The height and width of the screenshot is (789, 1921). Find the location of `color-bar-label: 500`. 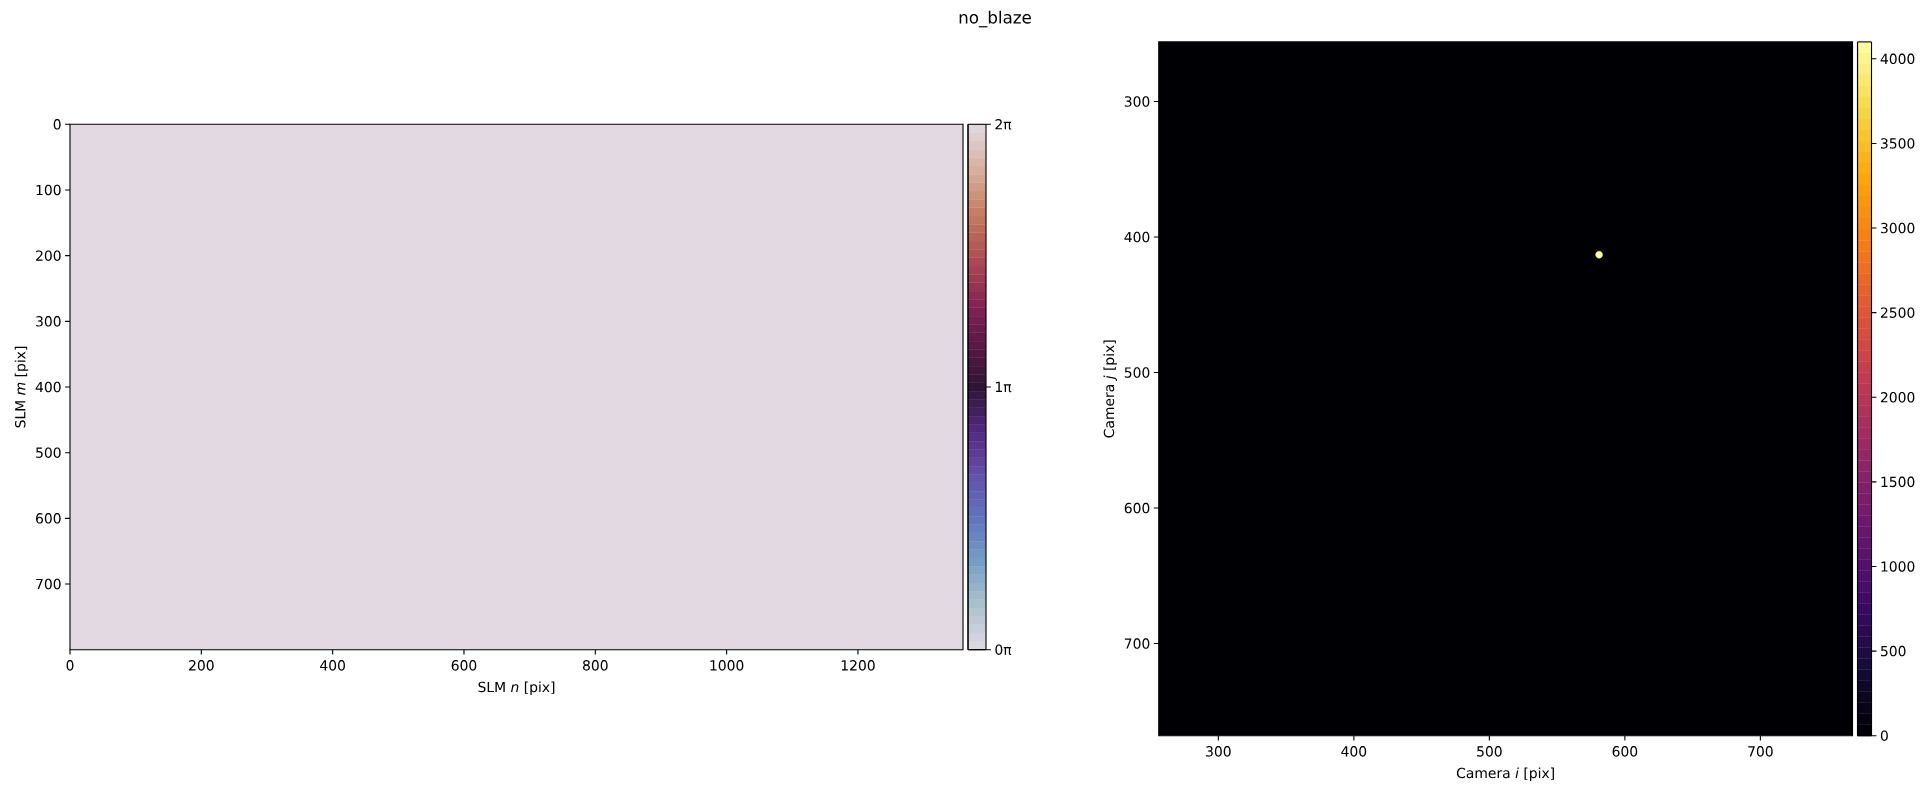

color-bar-label: 500 is located at coordinates (1893, 651).